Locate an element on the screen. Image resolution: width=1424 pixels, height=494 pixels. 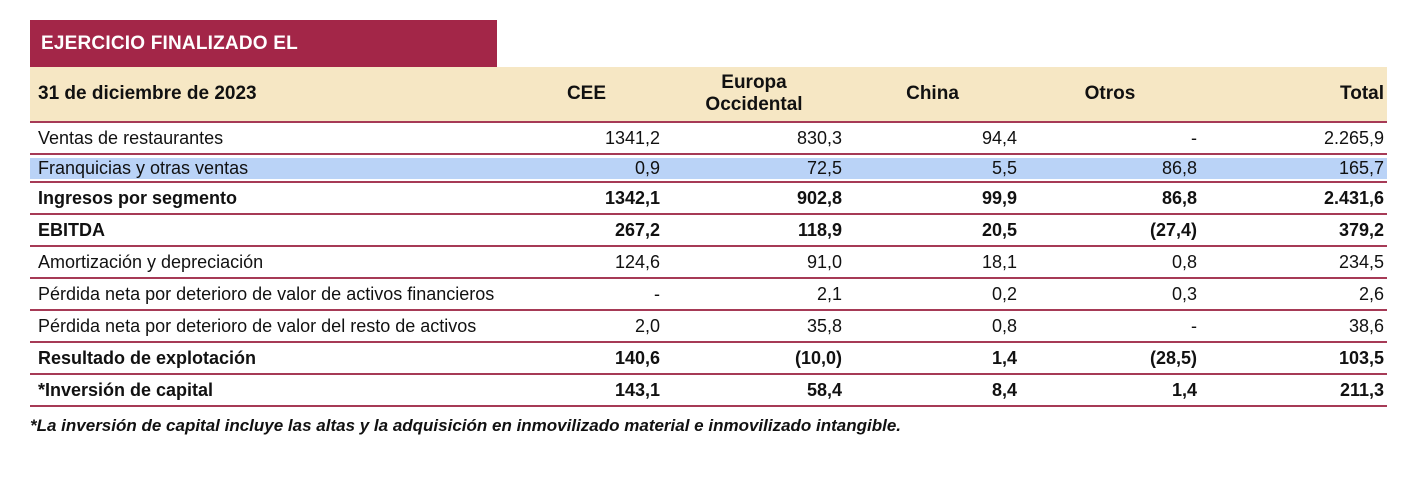
column-header-europa-occidental: Europa Occidental is located at coordinates (754, 95).